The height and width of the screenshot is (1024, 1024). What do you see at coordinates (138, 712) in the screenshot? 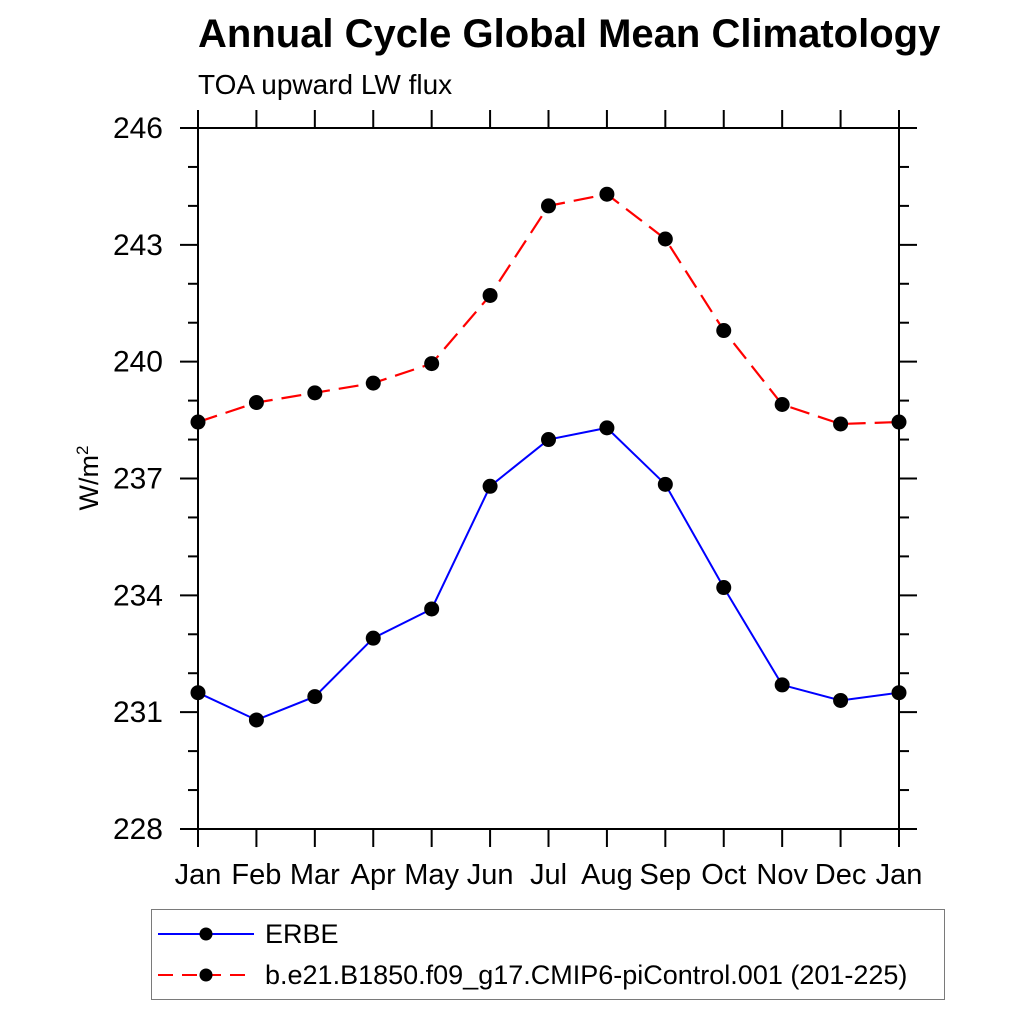
I see `y-axis-tick-label: 231` at bounding box center [138, 712].